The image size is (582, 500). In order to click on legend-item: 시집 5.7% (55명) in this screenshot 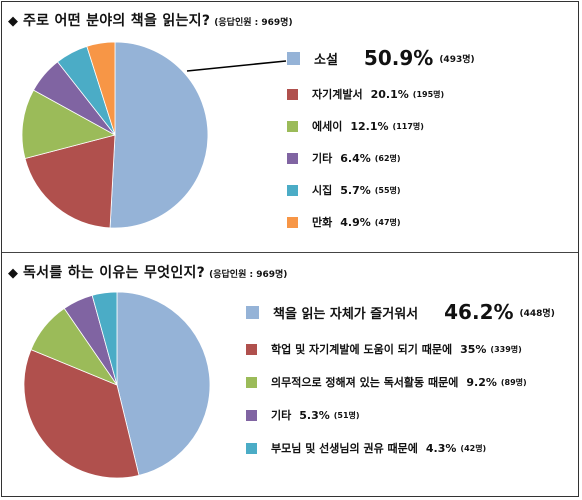, I will do `click(344, 190)`.